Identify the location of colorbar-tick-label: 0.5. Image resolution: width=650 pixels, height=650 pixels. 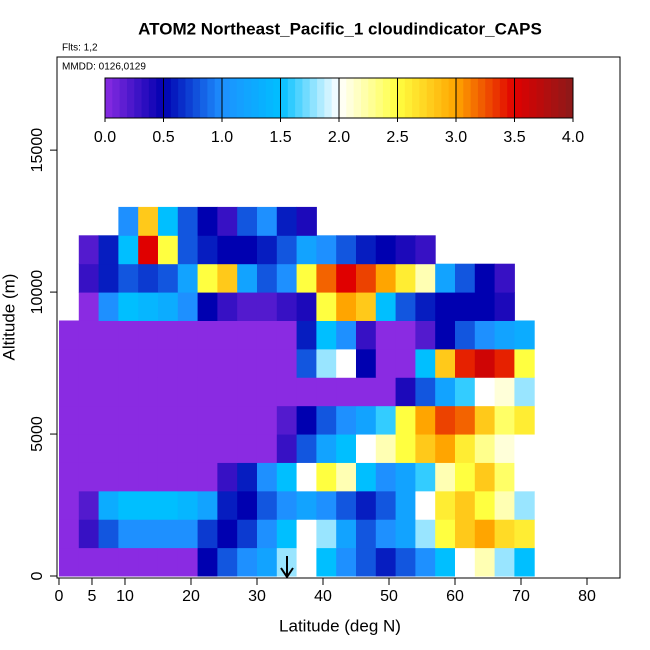
(163, 137).